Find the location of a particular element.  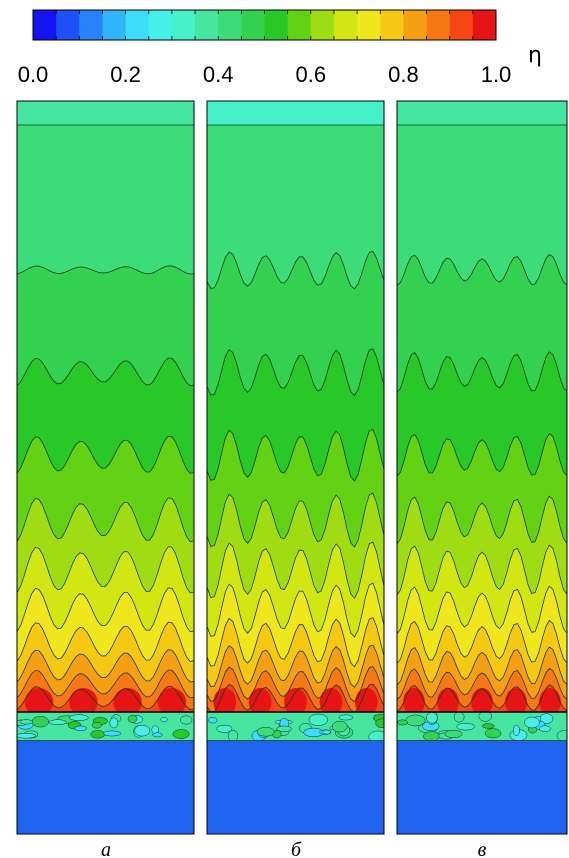

colorbar-swatches is located at coordinates (265, 25).